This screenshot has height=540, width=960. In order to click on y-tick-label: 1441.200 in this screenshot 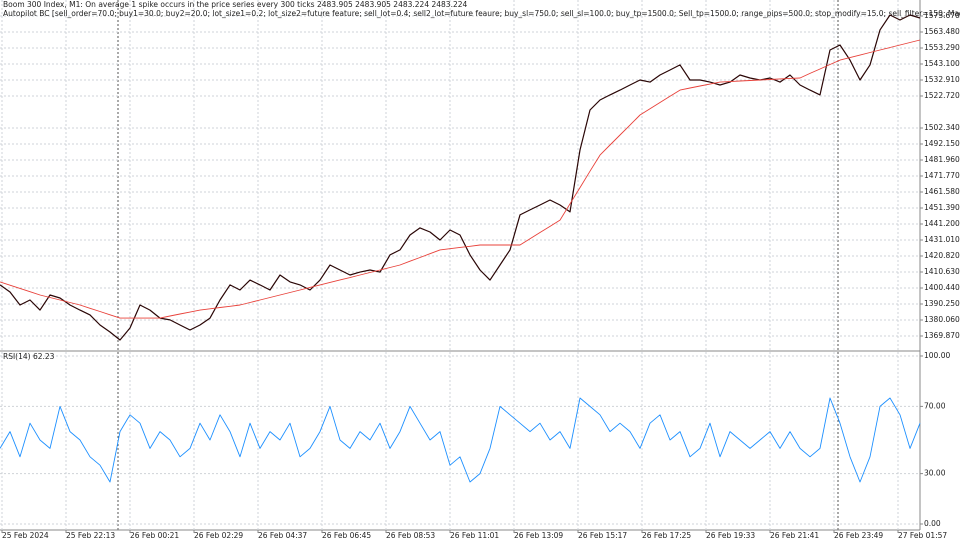, I will do `click(942, 223)`.